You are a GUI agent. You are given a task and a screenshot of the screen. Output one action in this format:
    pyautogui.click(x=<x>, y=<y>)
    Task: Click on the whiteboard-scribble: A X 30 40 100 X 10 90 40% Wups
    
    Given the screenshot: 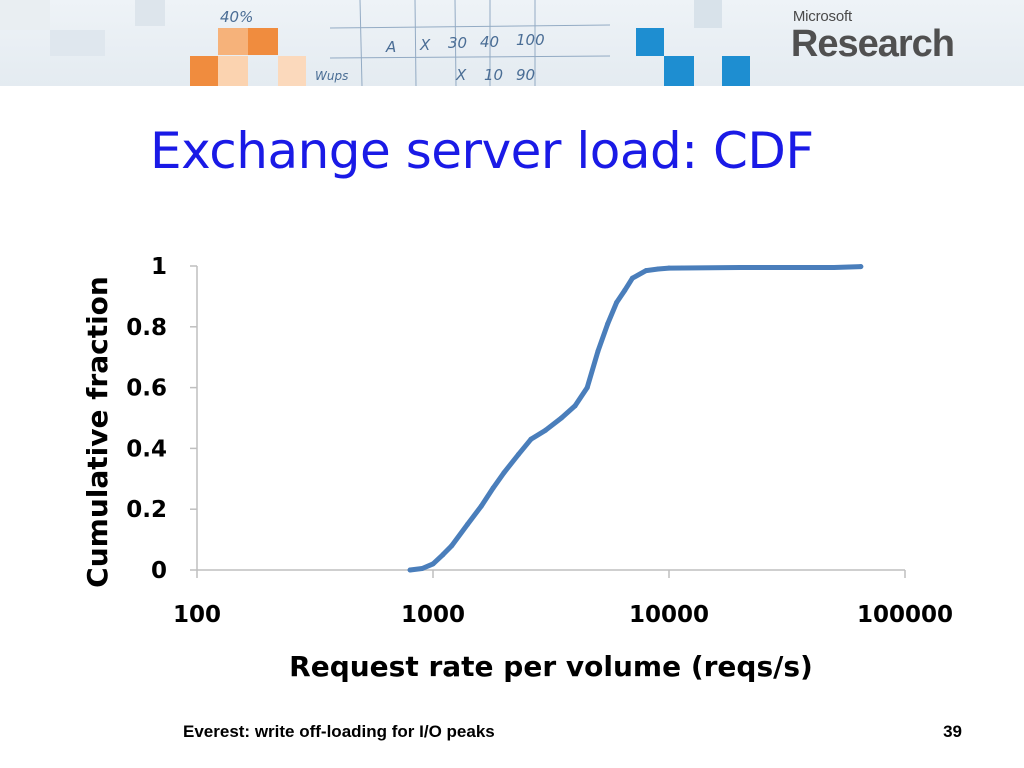 What is the action you would take?
    pyautogui.click(x=415, y=43)
    